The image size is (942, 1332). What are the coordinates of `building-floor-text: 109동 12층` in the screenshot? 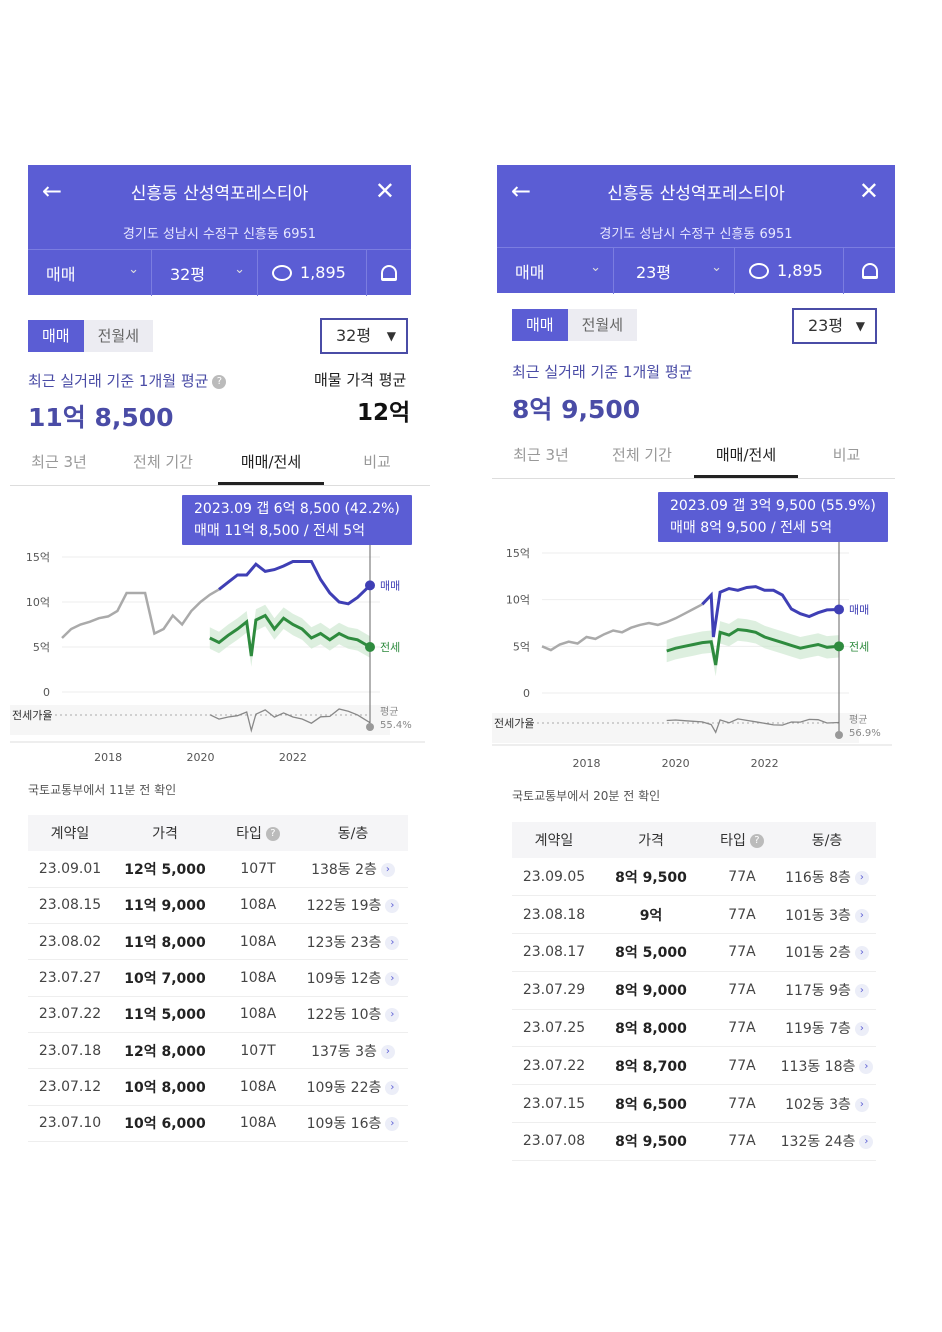 It's located at (344, 979).